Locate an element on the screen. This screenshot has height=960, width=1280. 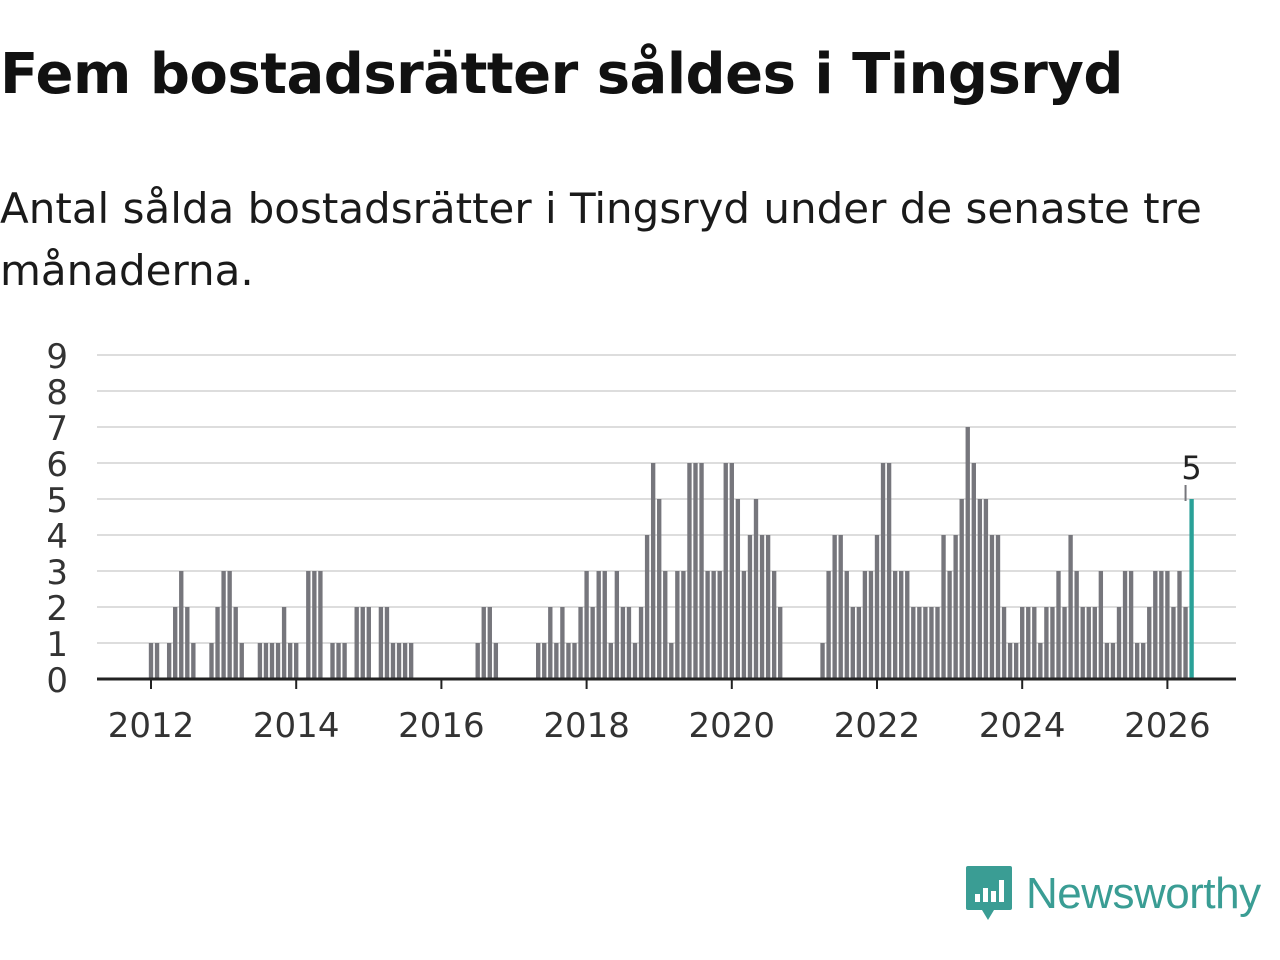
x-tick-label: 2022 is located at coordinates (877, 726).